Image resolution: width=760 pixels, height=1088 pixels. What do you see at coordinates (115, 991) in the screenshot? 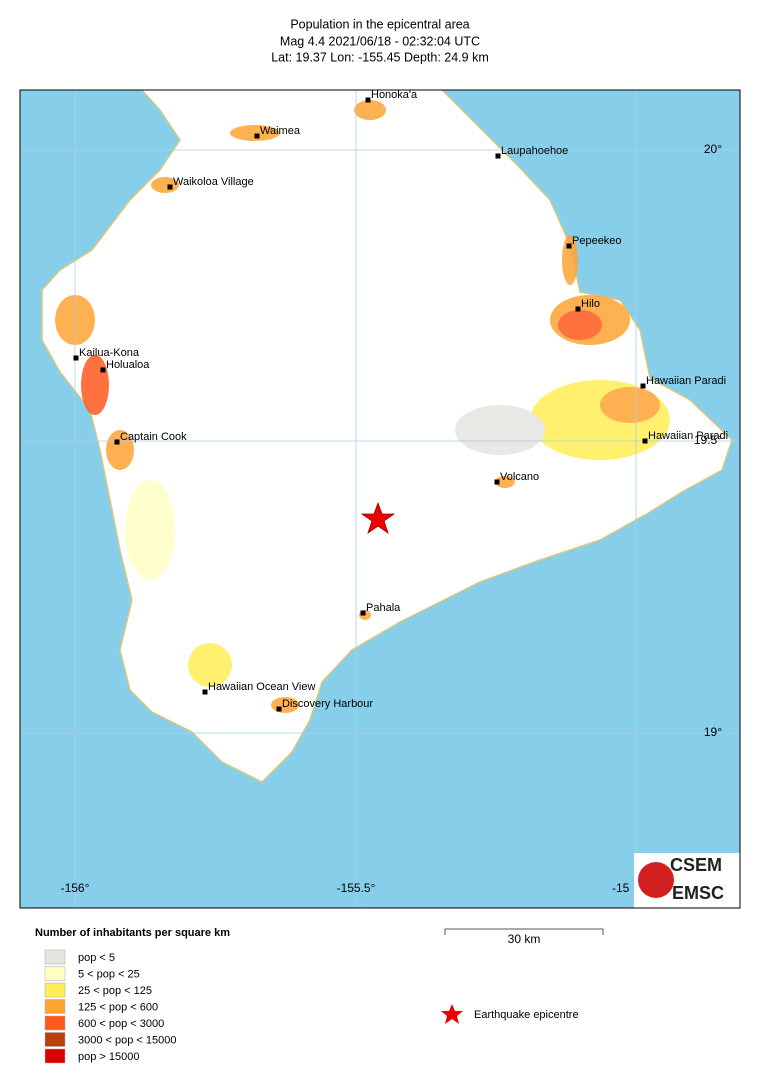
I see `legend-label: 25 < pop < 125` at bounding box center [115, 991].